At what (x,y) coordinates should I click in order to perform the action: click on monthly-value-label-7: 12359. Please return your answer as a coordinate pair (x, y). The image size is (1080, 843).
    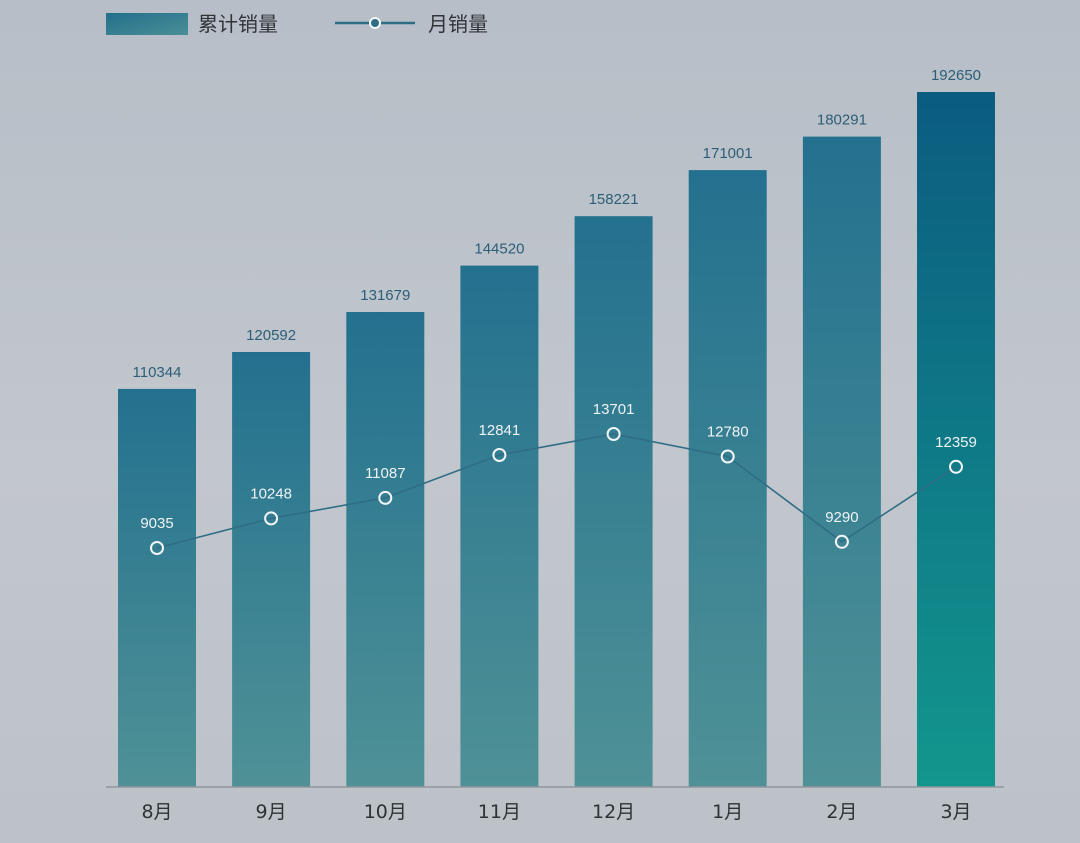
    Looking at the image, I should click on (956, 442).